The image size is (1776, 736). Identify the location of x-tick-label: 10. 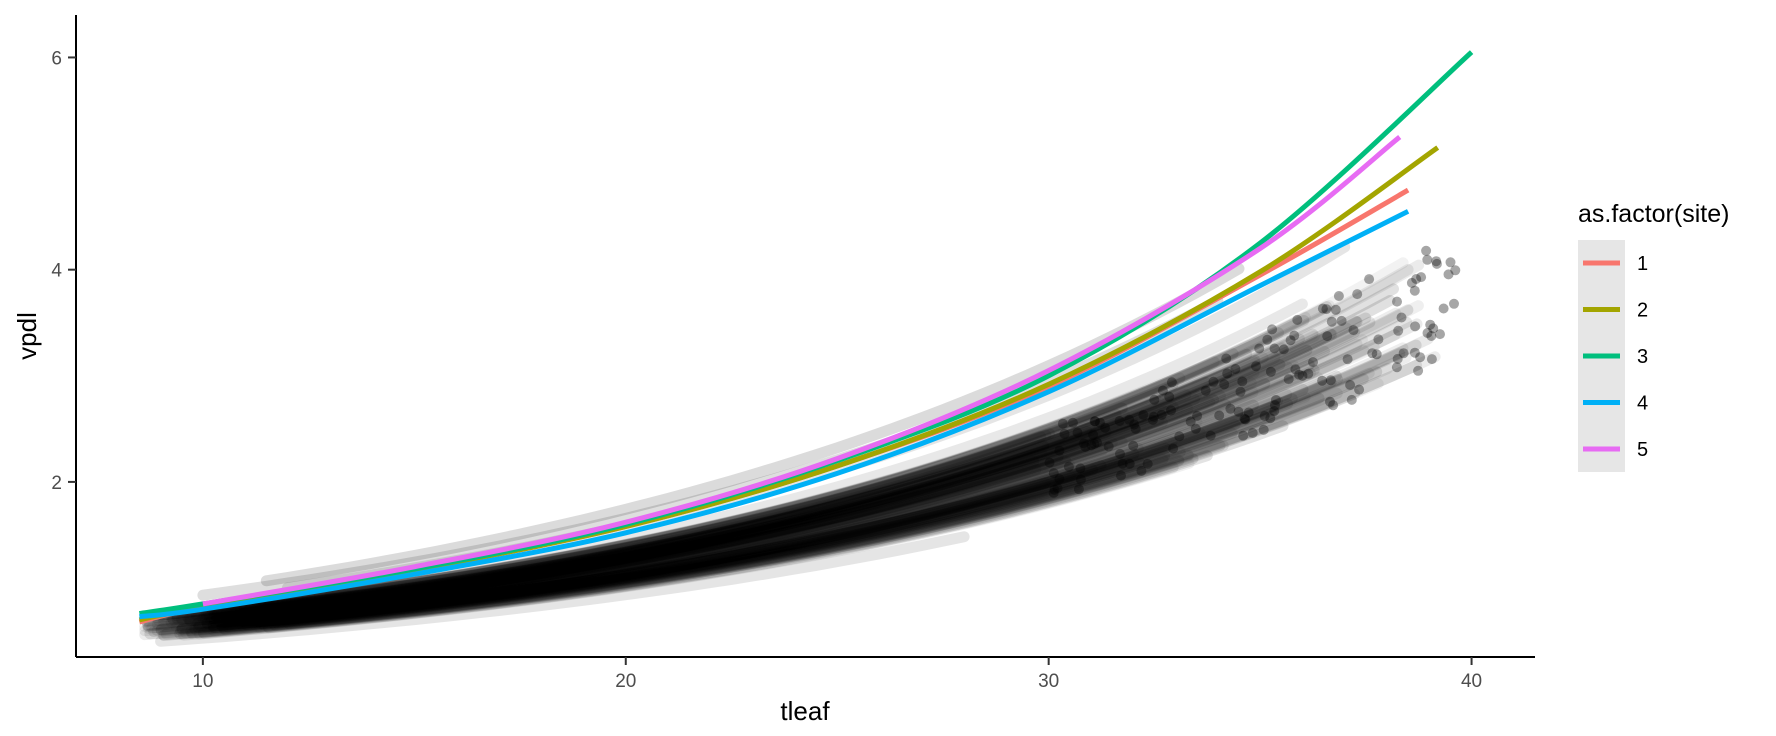
(202, 681).